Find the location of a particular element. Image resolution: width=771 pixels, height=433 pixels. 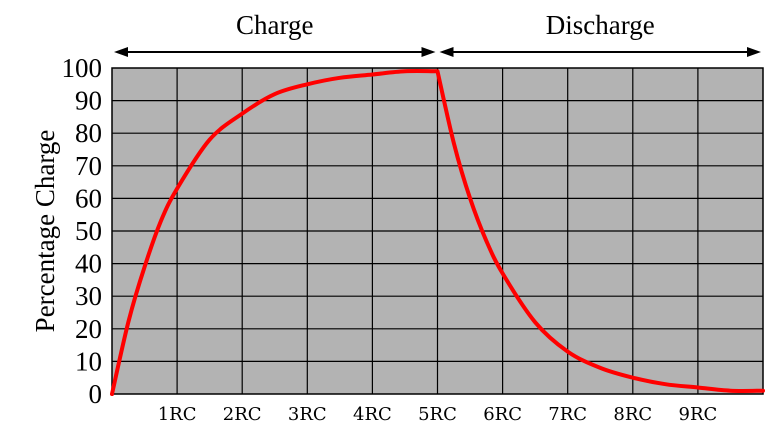

y-tick-label: 60 is located at coordinates (88, 198).